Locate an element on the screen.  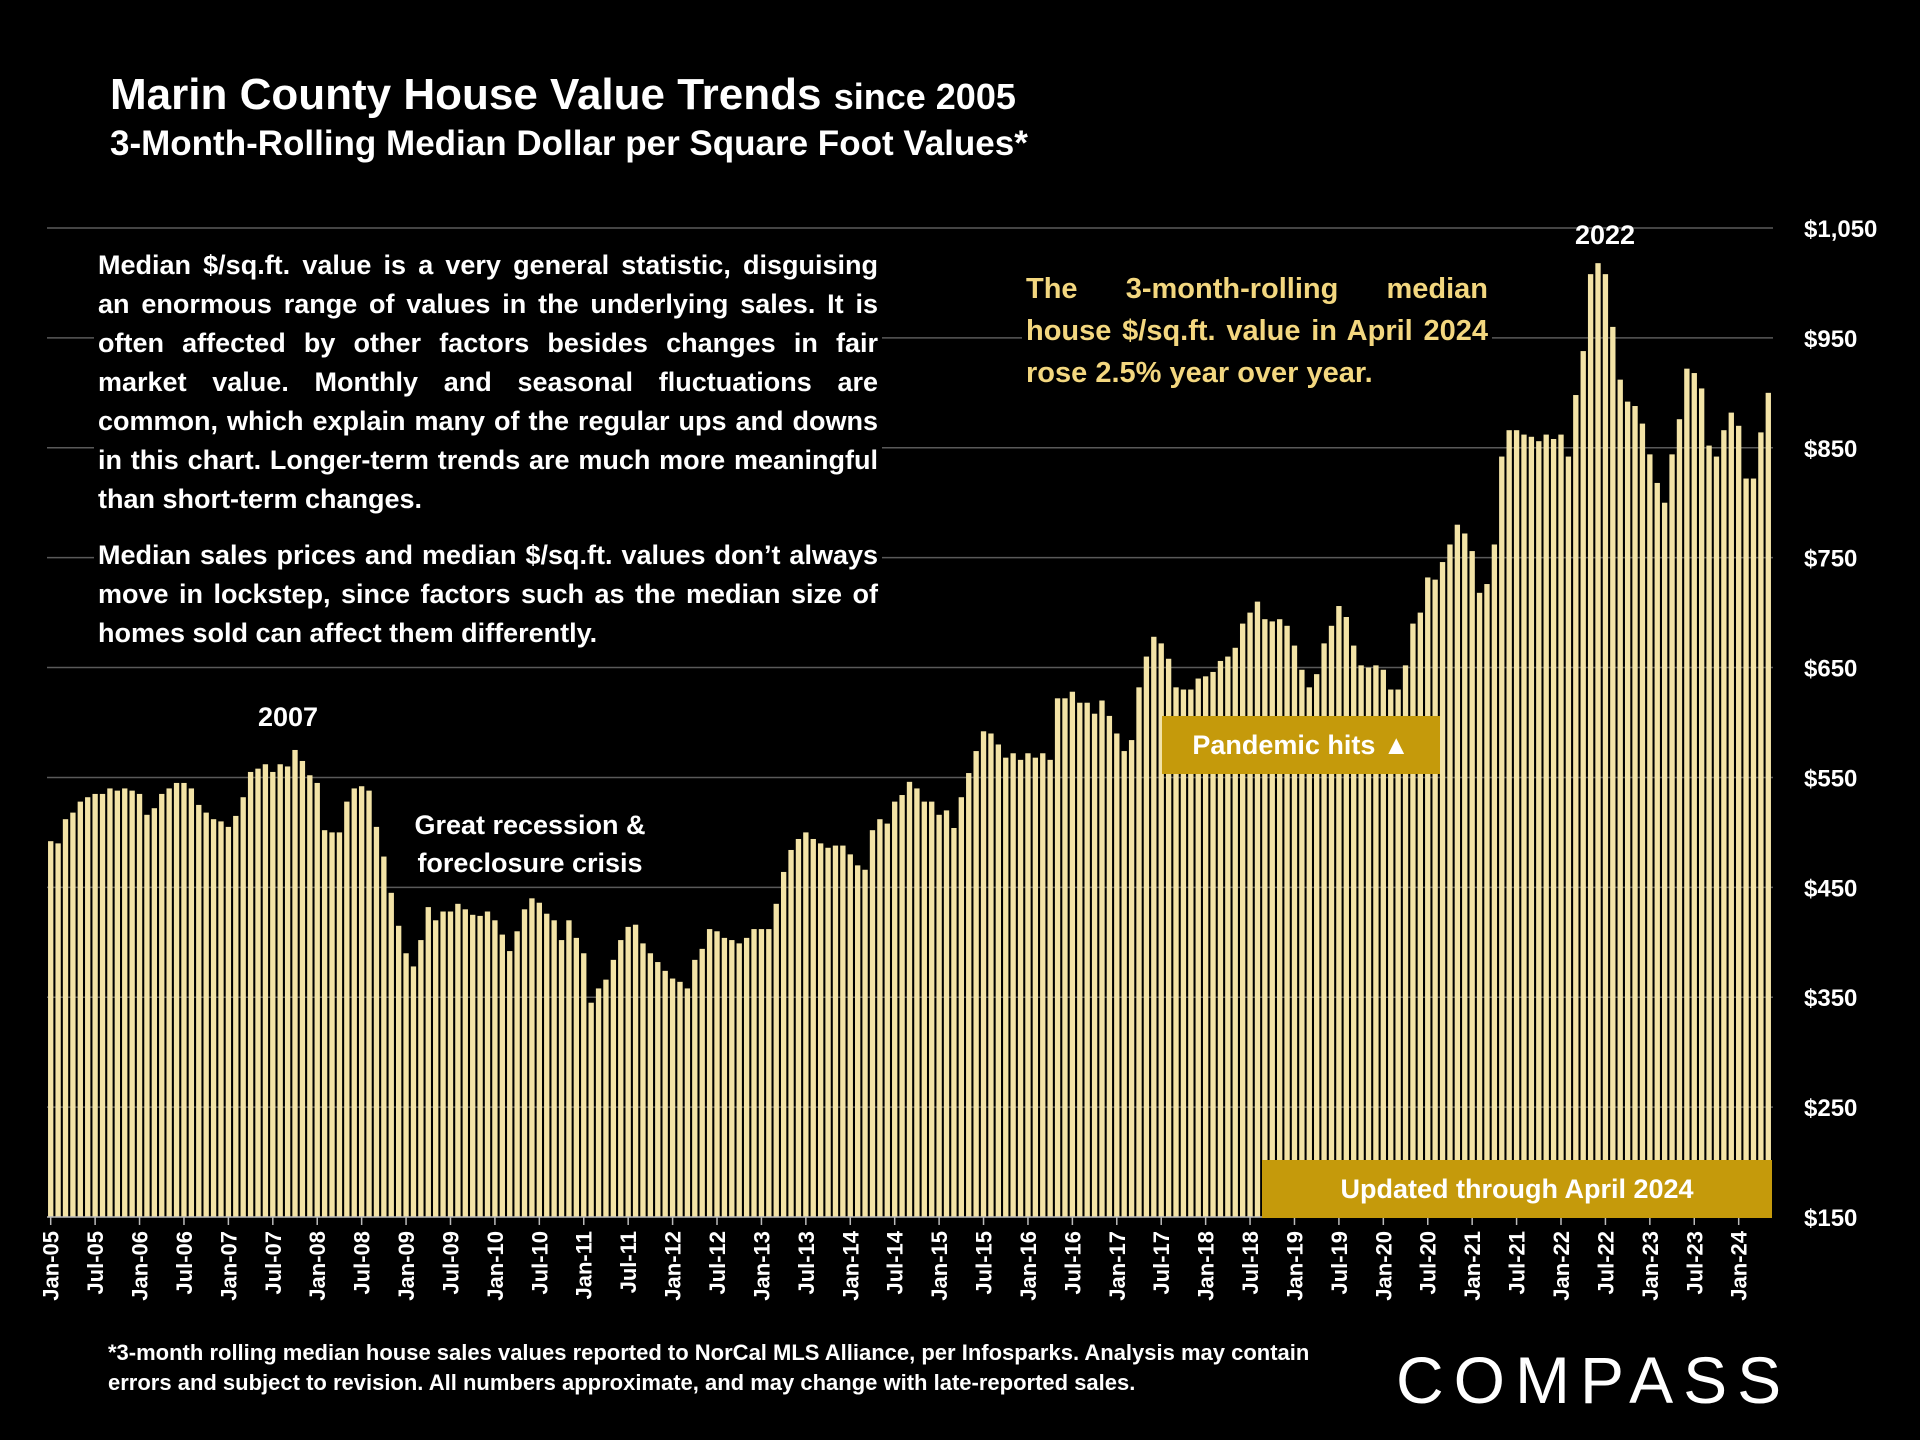
x-tick-label: Jul-13 is located at coordinates (806, 1263).